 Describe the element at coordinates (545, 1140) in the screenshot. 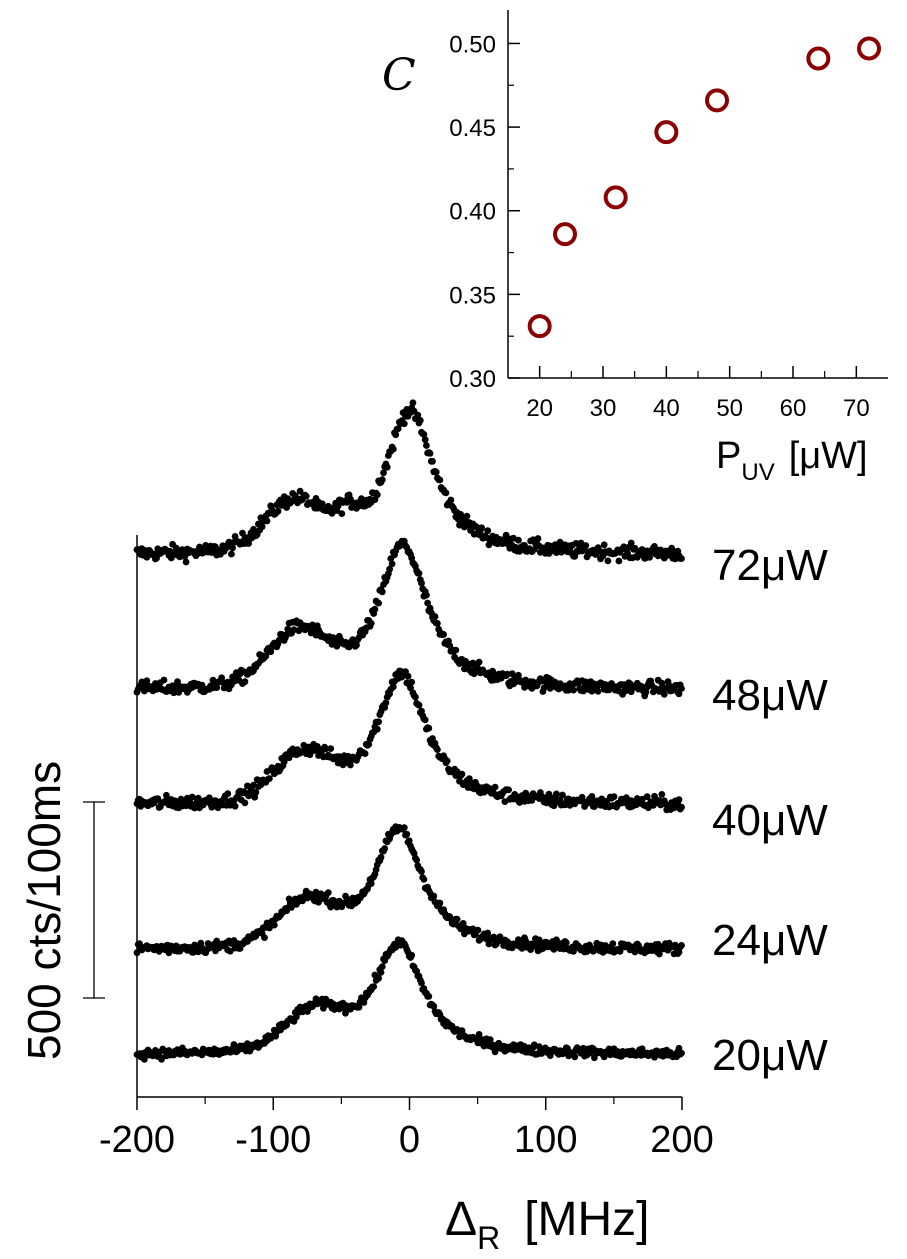

I see `main-x-tick-label: 100` at that location.